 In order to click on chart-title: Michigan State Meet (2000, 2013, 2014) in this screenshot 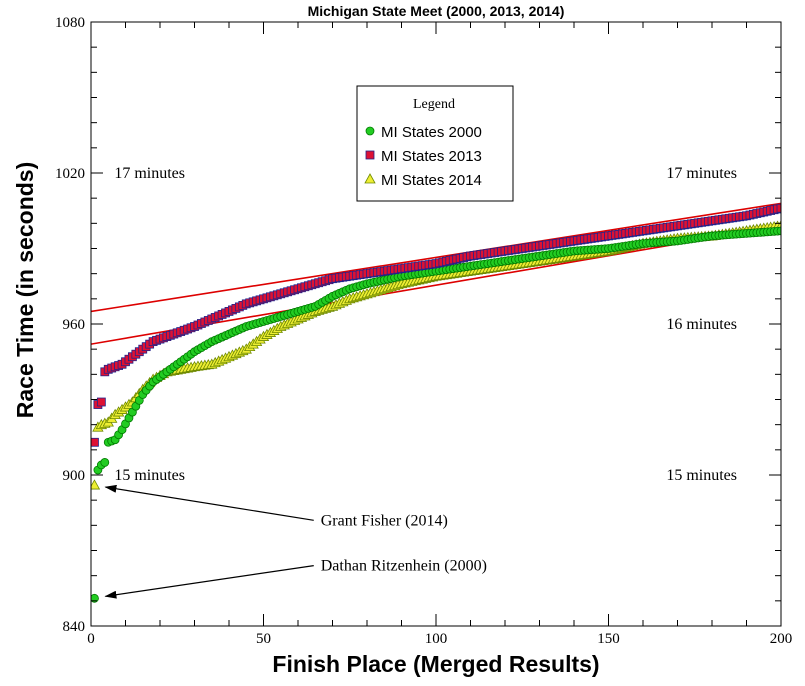, I will do `click(436, 11)`.